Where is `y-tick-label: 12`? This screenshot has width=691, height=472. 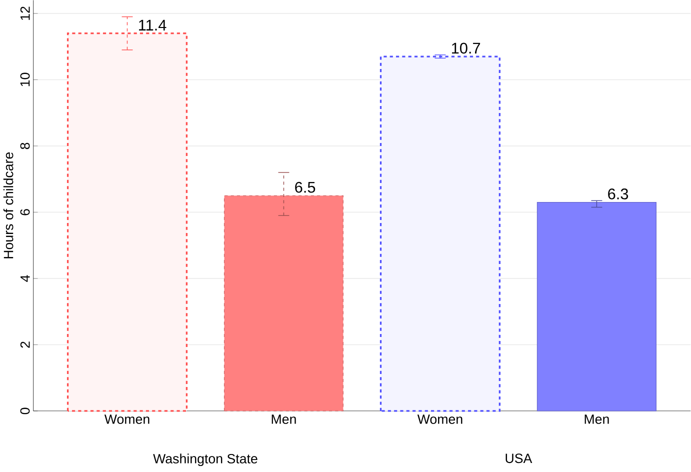 y-tick-label: 12 is located at coordinates (25, 13).